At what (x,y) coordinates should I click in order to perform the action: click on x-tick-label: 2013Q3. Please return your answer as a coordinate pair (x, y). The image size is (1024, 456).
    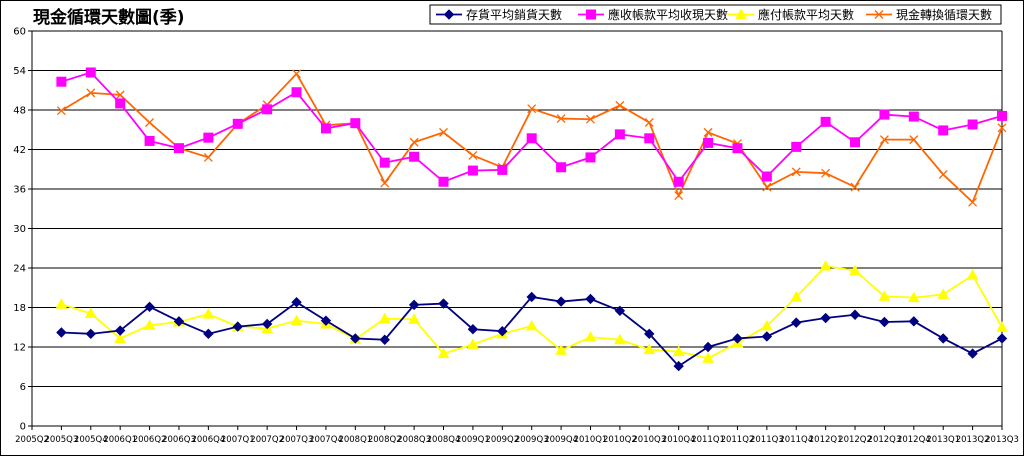
    Looking at the image, I should click on (1002, 440).